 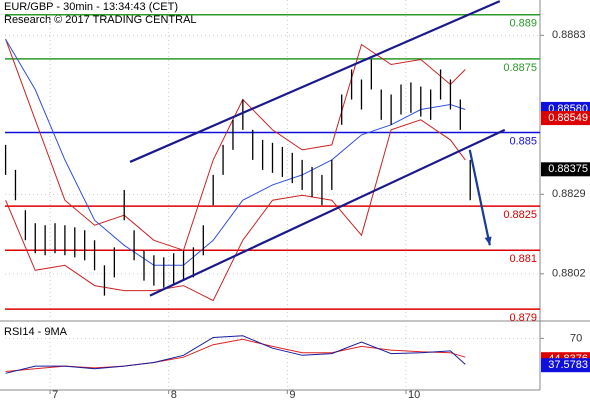 I want to click on forecast-arrow, so click(x=479, y=197).